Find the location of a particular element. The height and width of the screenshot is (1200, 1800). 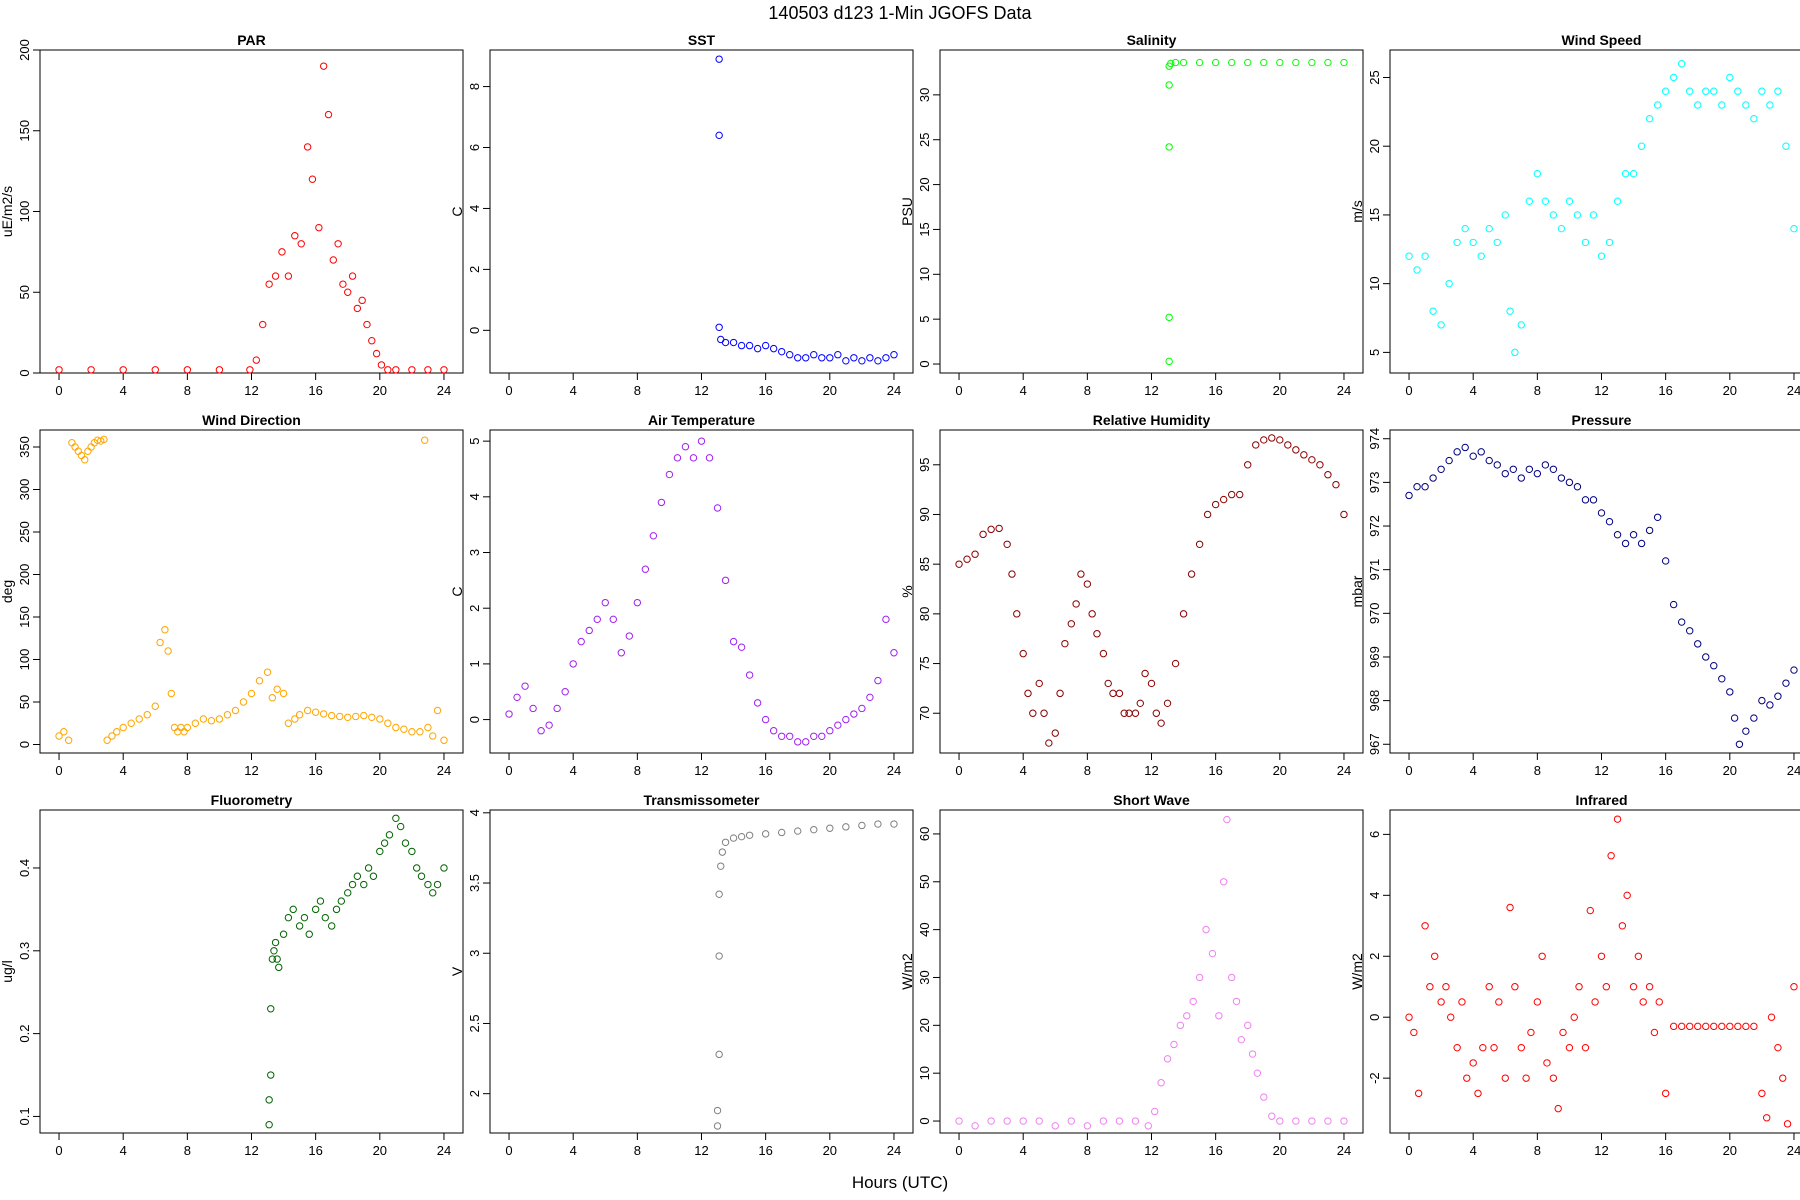

figure-xlabel: Hours (UTC) is located at coordinates (900, 1182).